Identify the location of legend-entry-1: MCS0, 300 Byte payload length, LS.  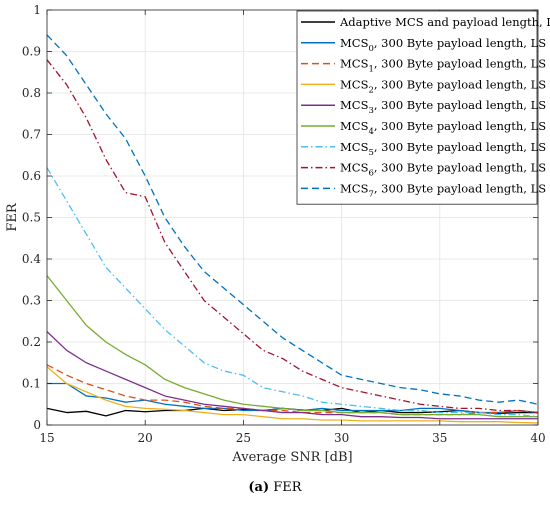
(443, 45).